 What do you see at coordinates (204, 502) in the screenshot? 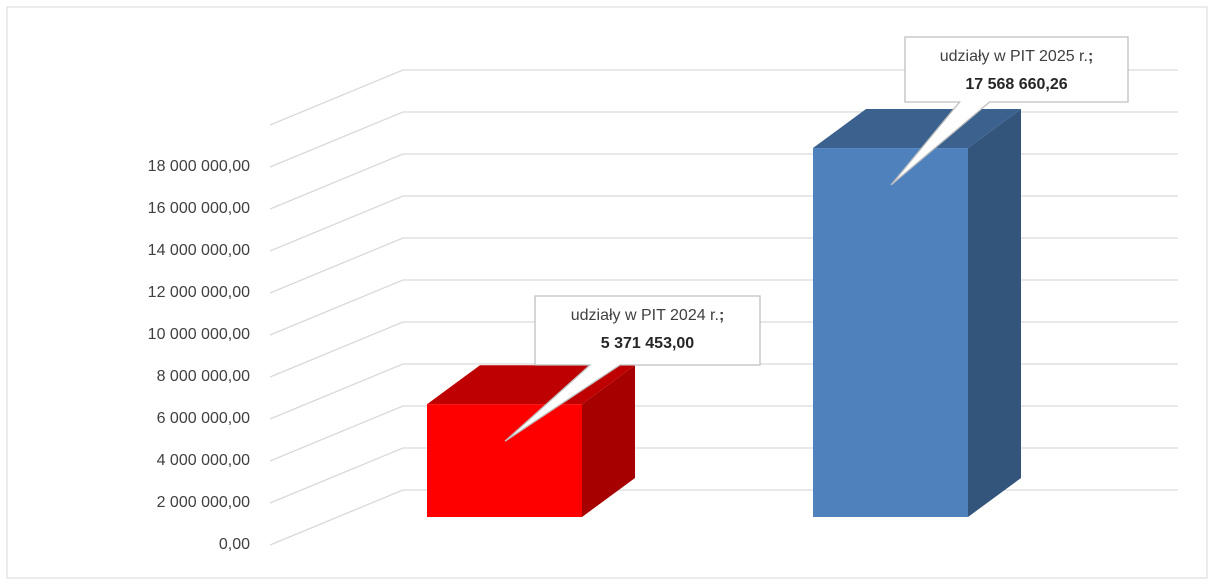
I see `y-tick-label: 2 000 000,00` at bounding box center [204, 502].